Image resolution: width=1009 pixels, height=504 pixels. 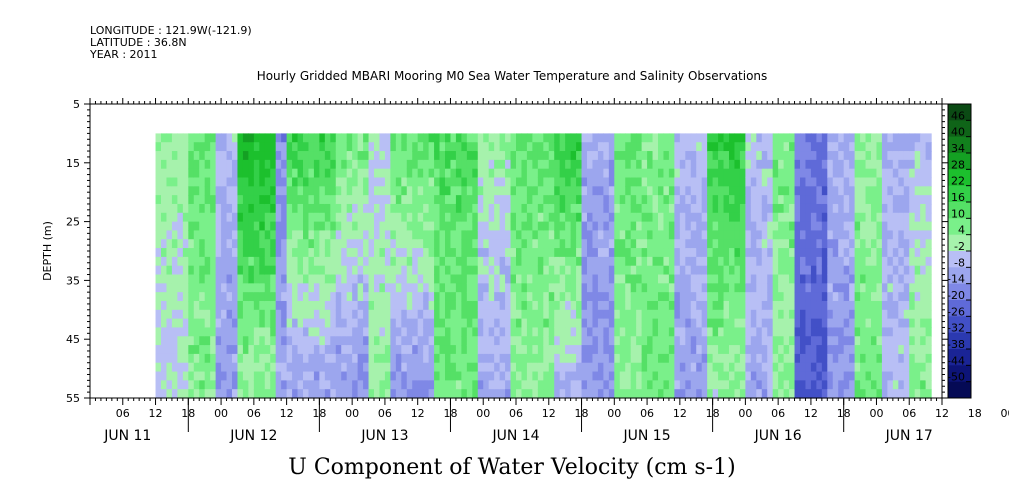 What do you see at coordinates (73, 280) in the screenshot?
I see `y-tick-label: 35` at bounding box center [73, 280].